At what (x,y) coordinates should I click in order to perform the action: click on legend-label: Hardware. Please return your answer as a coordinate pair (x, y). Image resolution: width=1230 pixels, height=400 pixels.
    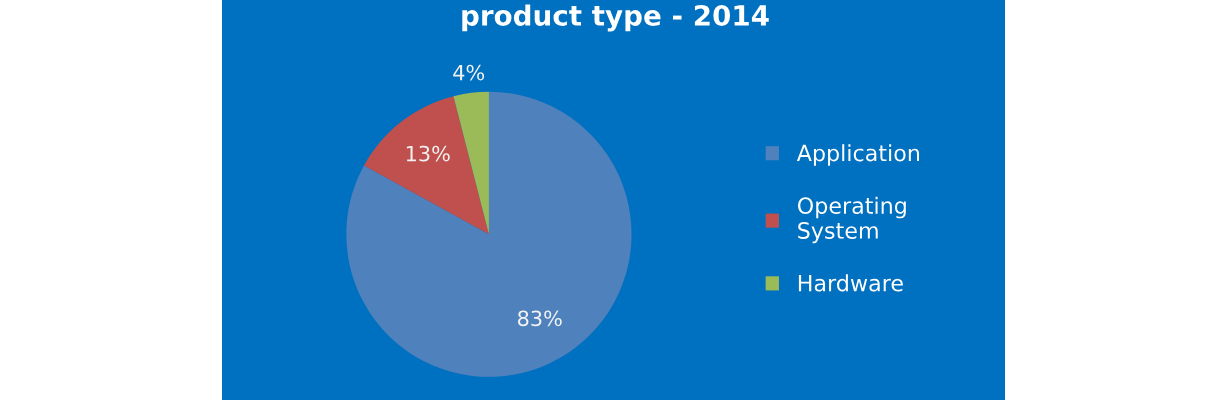
    Looking at the image, I should click on (850, 283).